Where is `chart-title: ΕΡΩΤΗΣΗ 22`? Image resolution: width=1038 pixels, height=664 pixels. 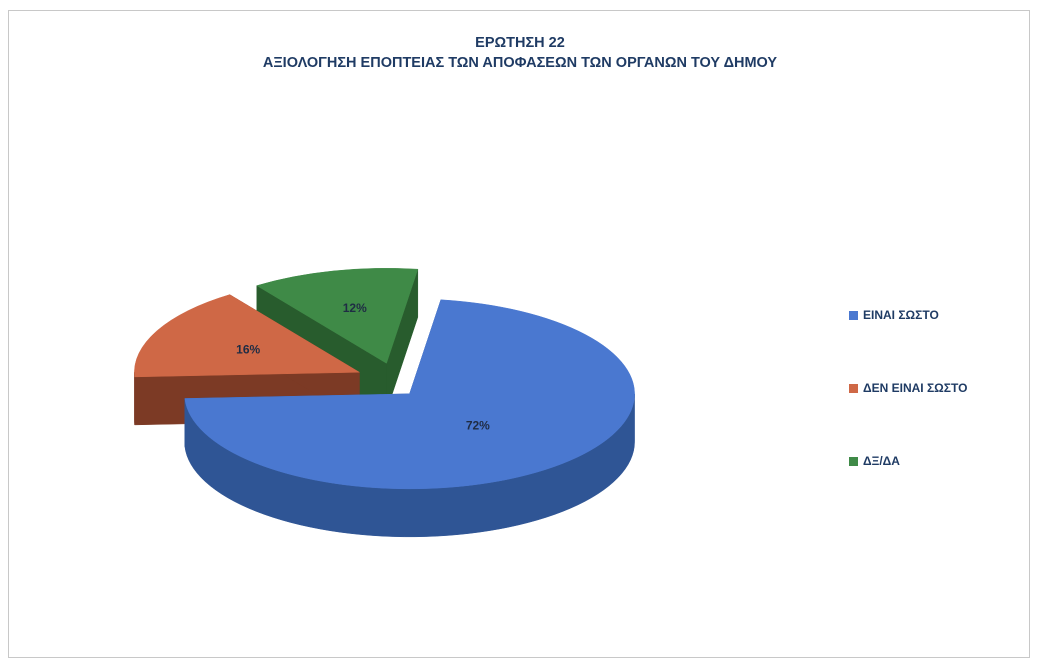
chart-title: ΕΡΩΤΗΣΗ 22 is located at coordinates (520, 43).